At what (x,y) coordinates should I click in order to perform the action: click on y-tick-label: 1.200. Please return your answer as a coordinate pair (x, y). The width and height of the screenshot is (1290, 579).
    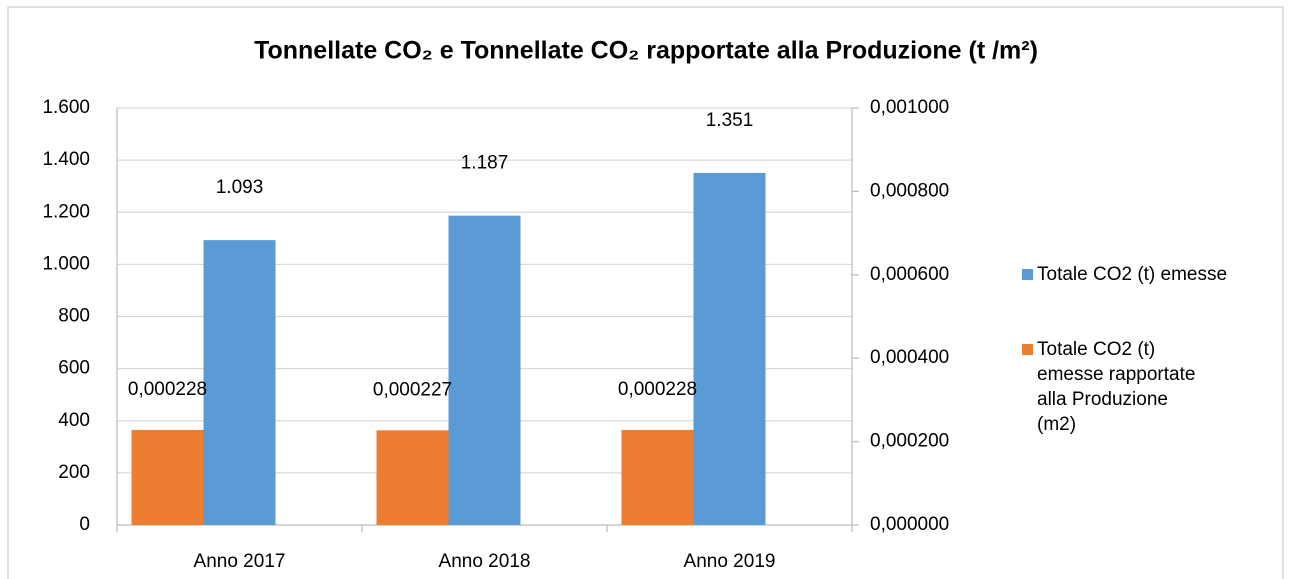
    Looking at the image, I should click on (66, 211).